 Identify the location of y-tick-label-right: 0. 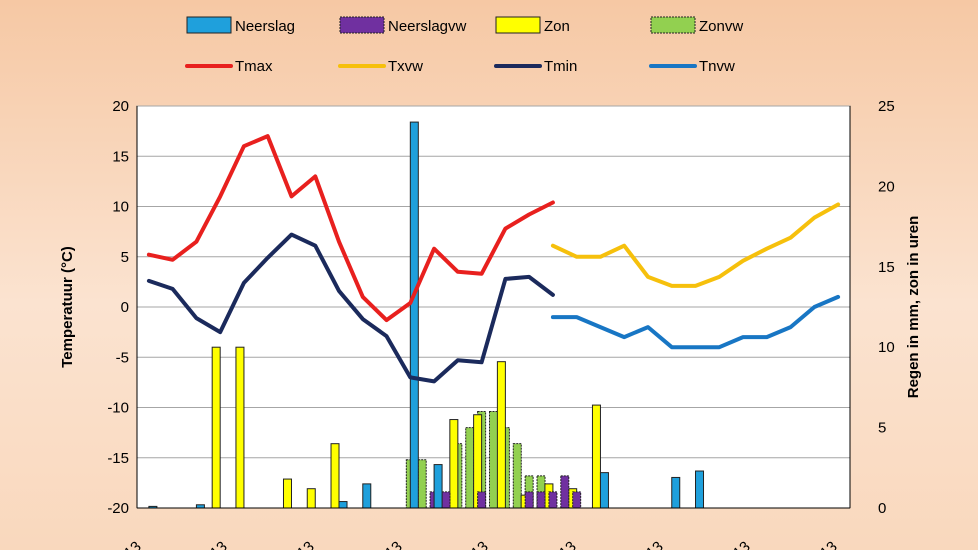
(882, 508).